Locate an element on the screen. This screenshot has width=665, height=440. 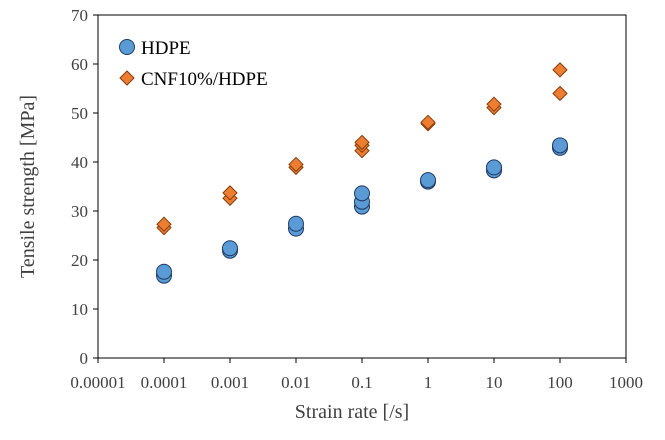
y-tick-label: 60 is located at coordinates (79, 64).